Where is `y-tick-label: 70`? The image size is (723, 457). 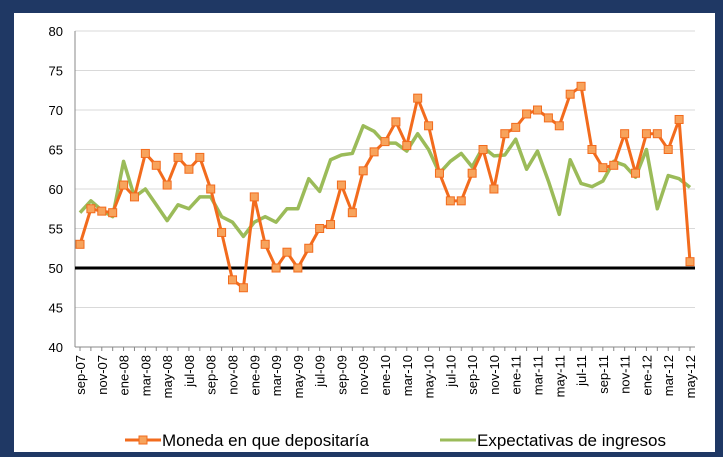 y-tick-label: 70 is located at coordinates (56, 110).